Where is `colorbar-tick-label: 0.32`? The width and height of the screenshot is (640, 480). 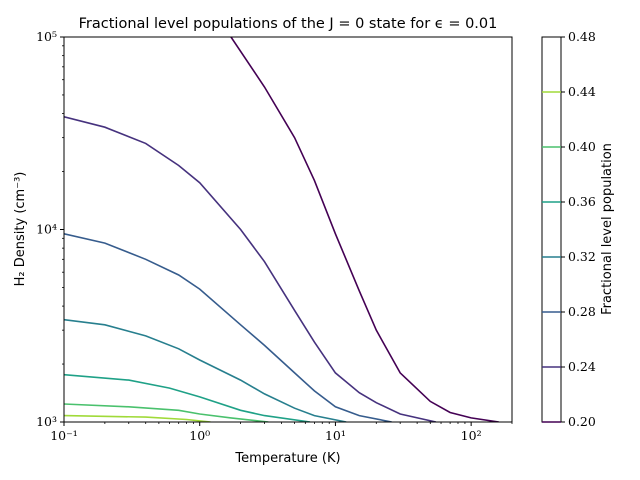 colorbar-tick-label: 0.32 is located at coordinates (582, 256).